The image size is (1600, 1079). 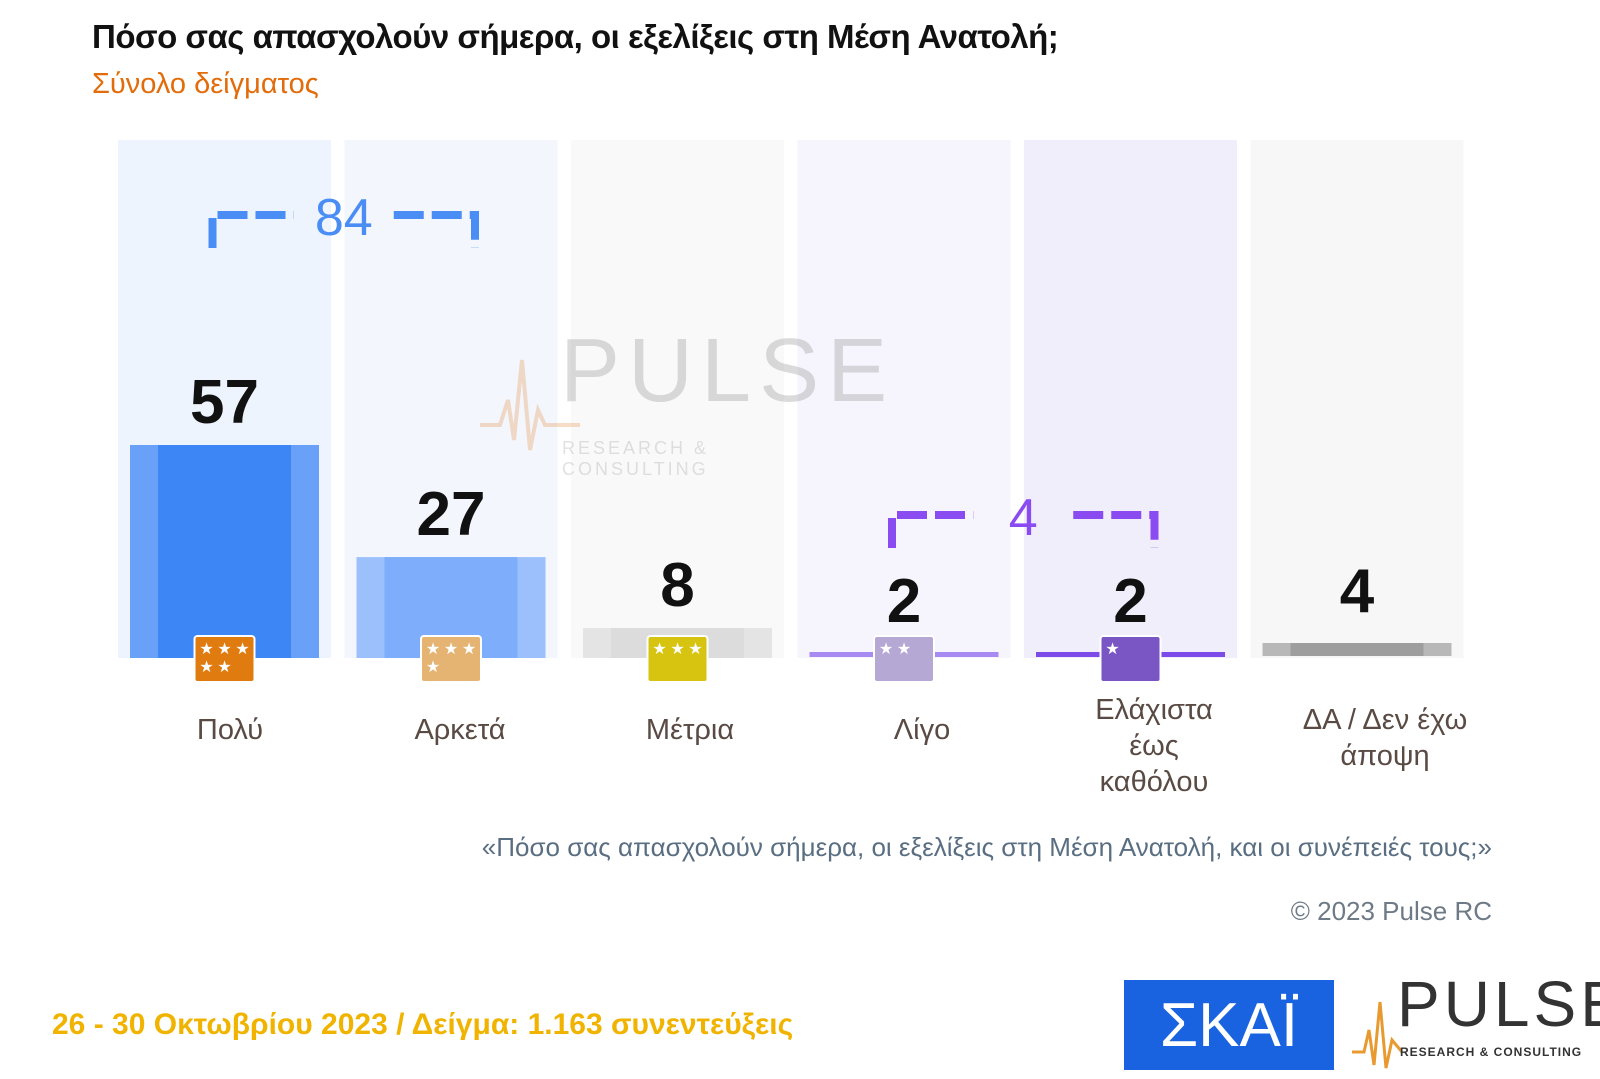 What do you see at coordinates (1391, 911) in the screenshot?
I see `copyright: © 2023 Pulse RC` at bounding box center [1391, 911].